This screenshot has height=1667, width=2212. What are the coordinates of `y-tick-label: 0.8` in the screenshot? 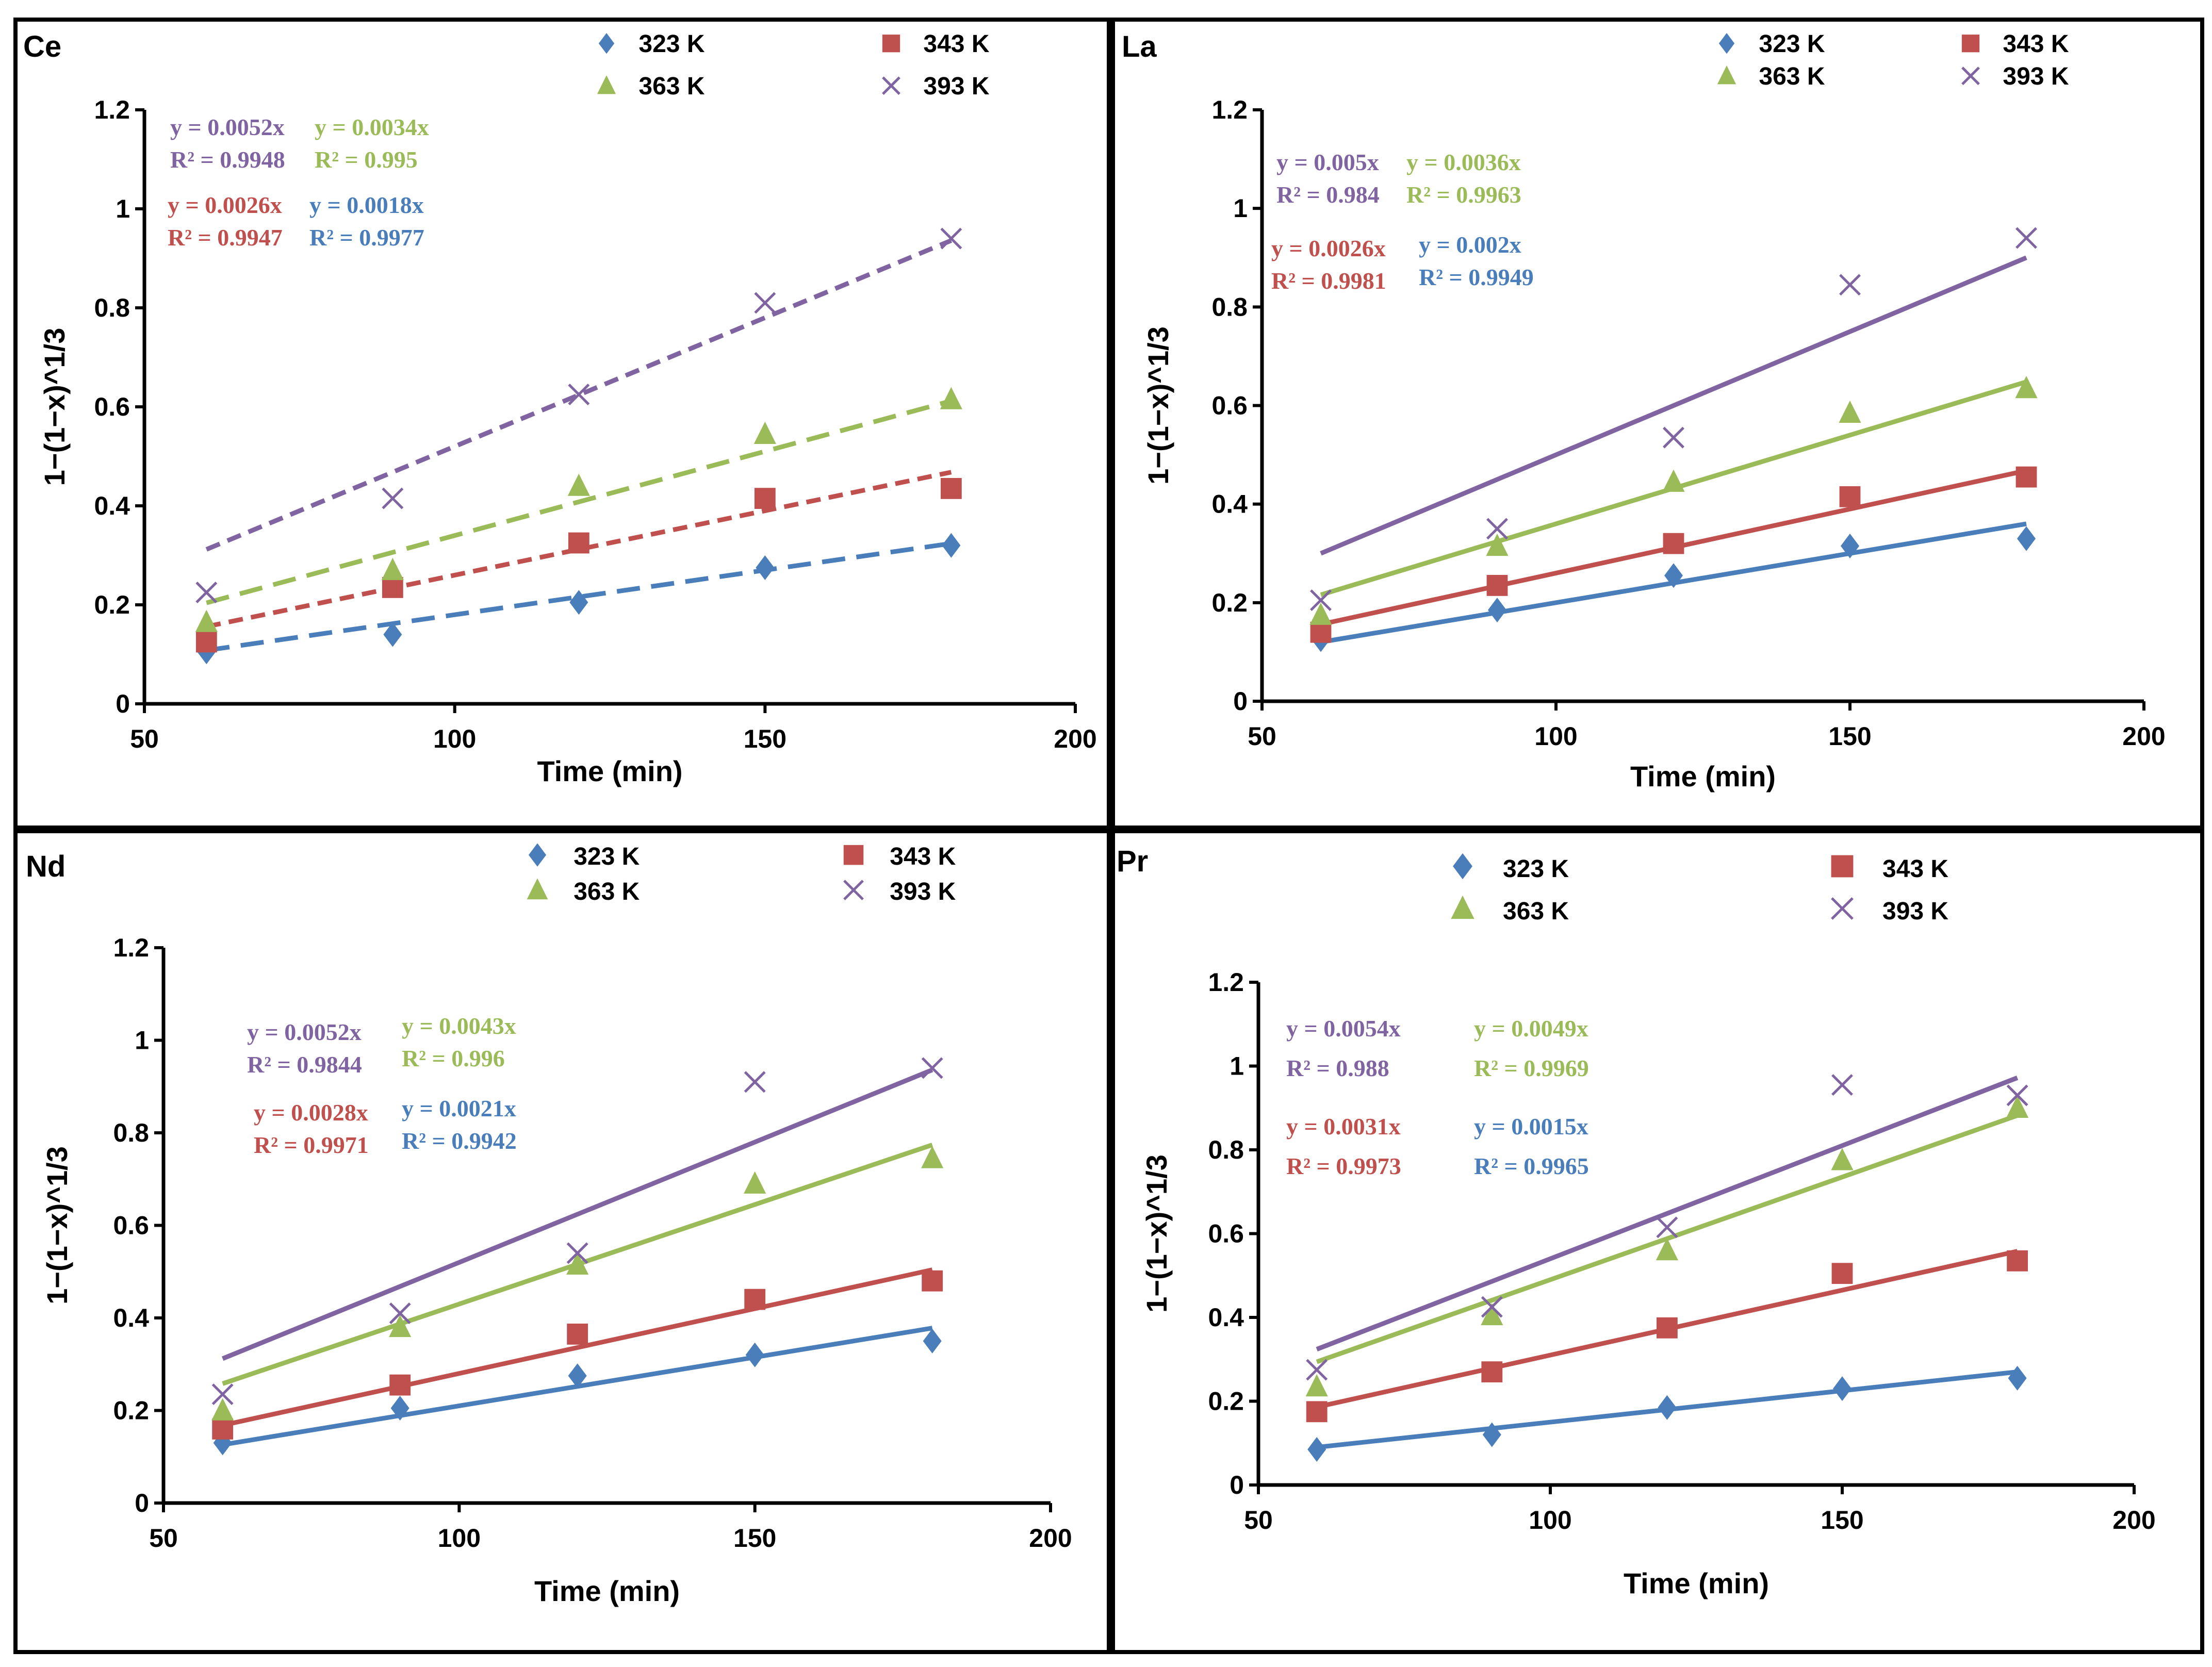 It's located at (112, 308).